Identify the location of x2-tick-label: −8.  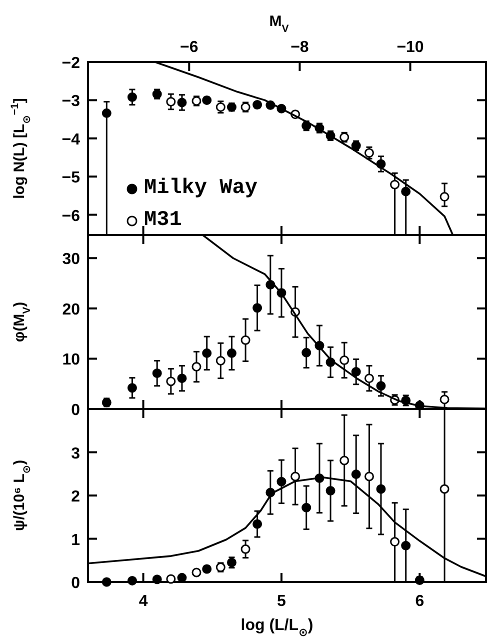
(299, 47).